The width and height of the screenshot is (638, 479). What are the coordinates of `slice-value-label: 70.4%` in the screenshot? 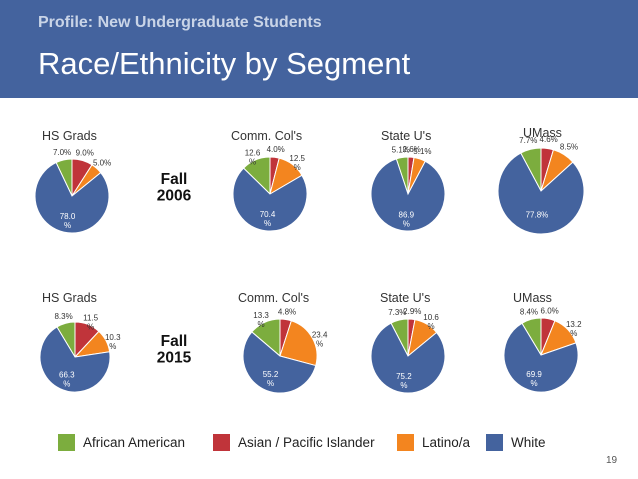 It's located at (268, 219).